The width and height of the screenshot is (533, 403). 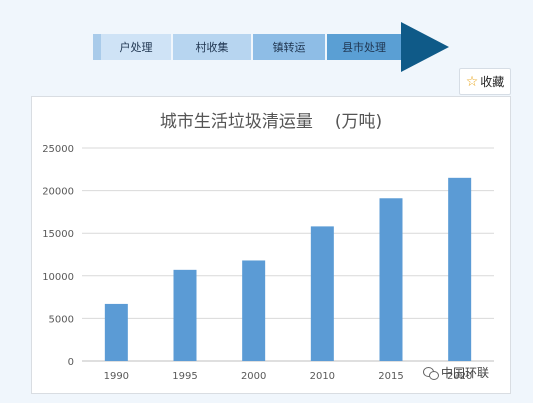 I want to click on watermark-text: 中国环联, so click(x=465, y=373).